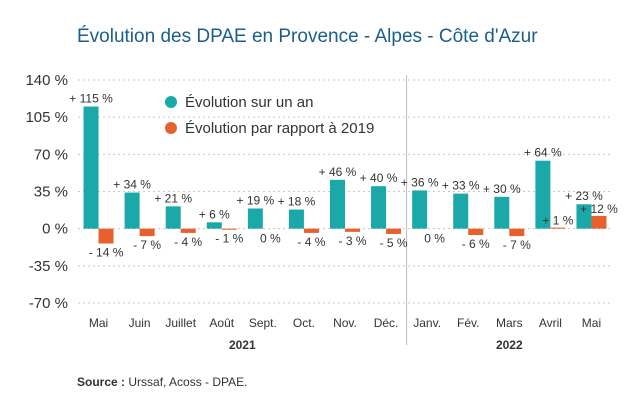 The height and width of the screenshot is (417, 640). What do you see at coordinates (188, 382) in the screenshot?
I see `source-text: Urssaf, Acoss - DPAE.` at bounding box center [188, 382].